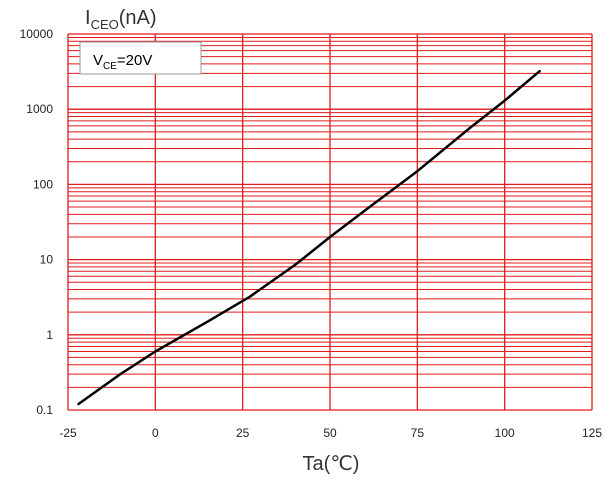 This screenshot has width=613, height=479. I want to click on y-axis-unit: (nA), so click(138, 18).